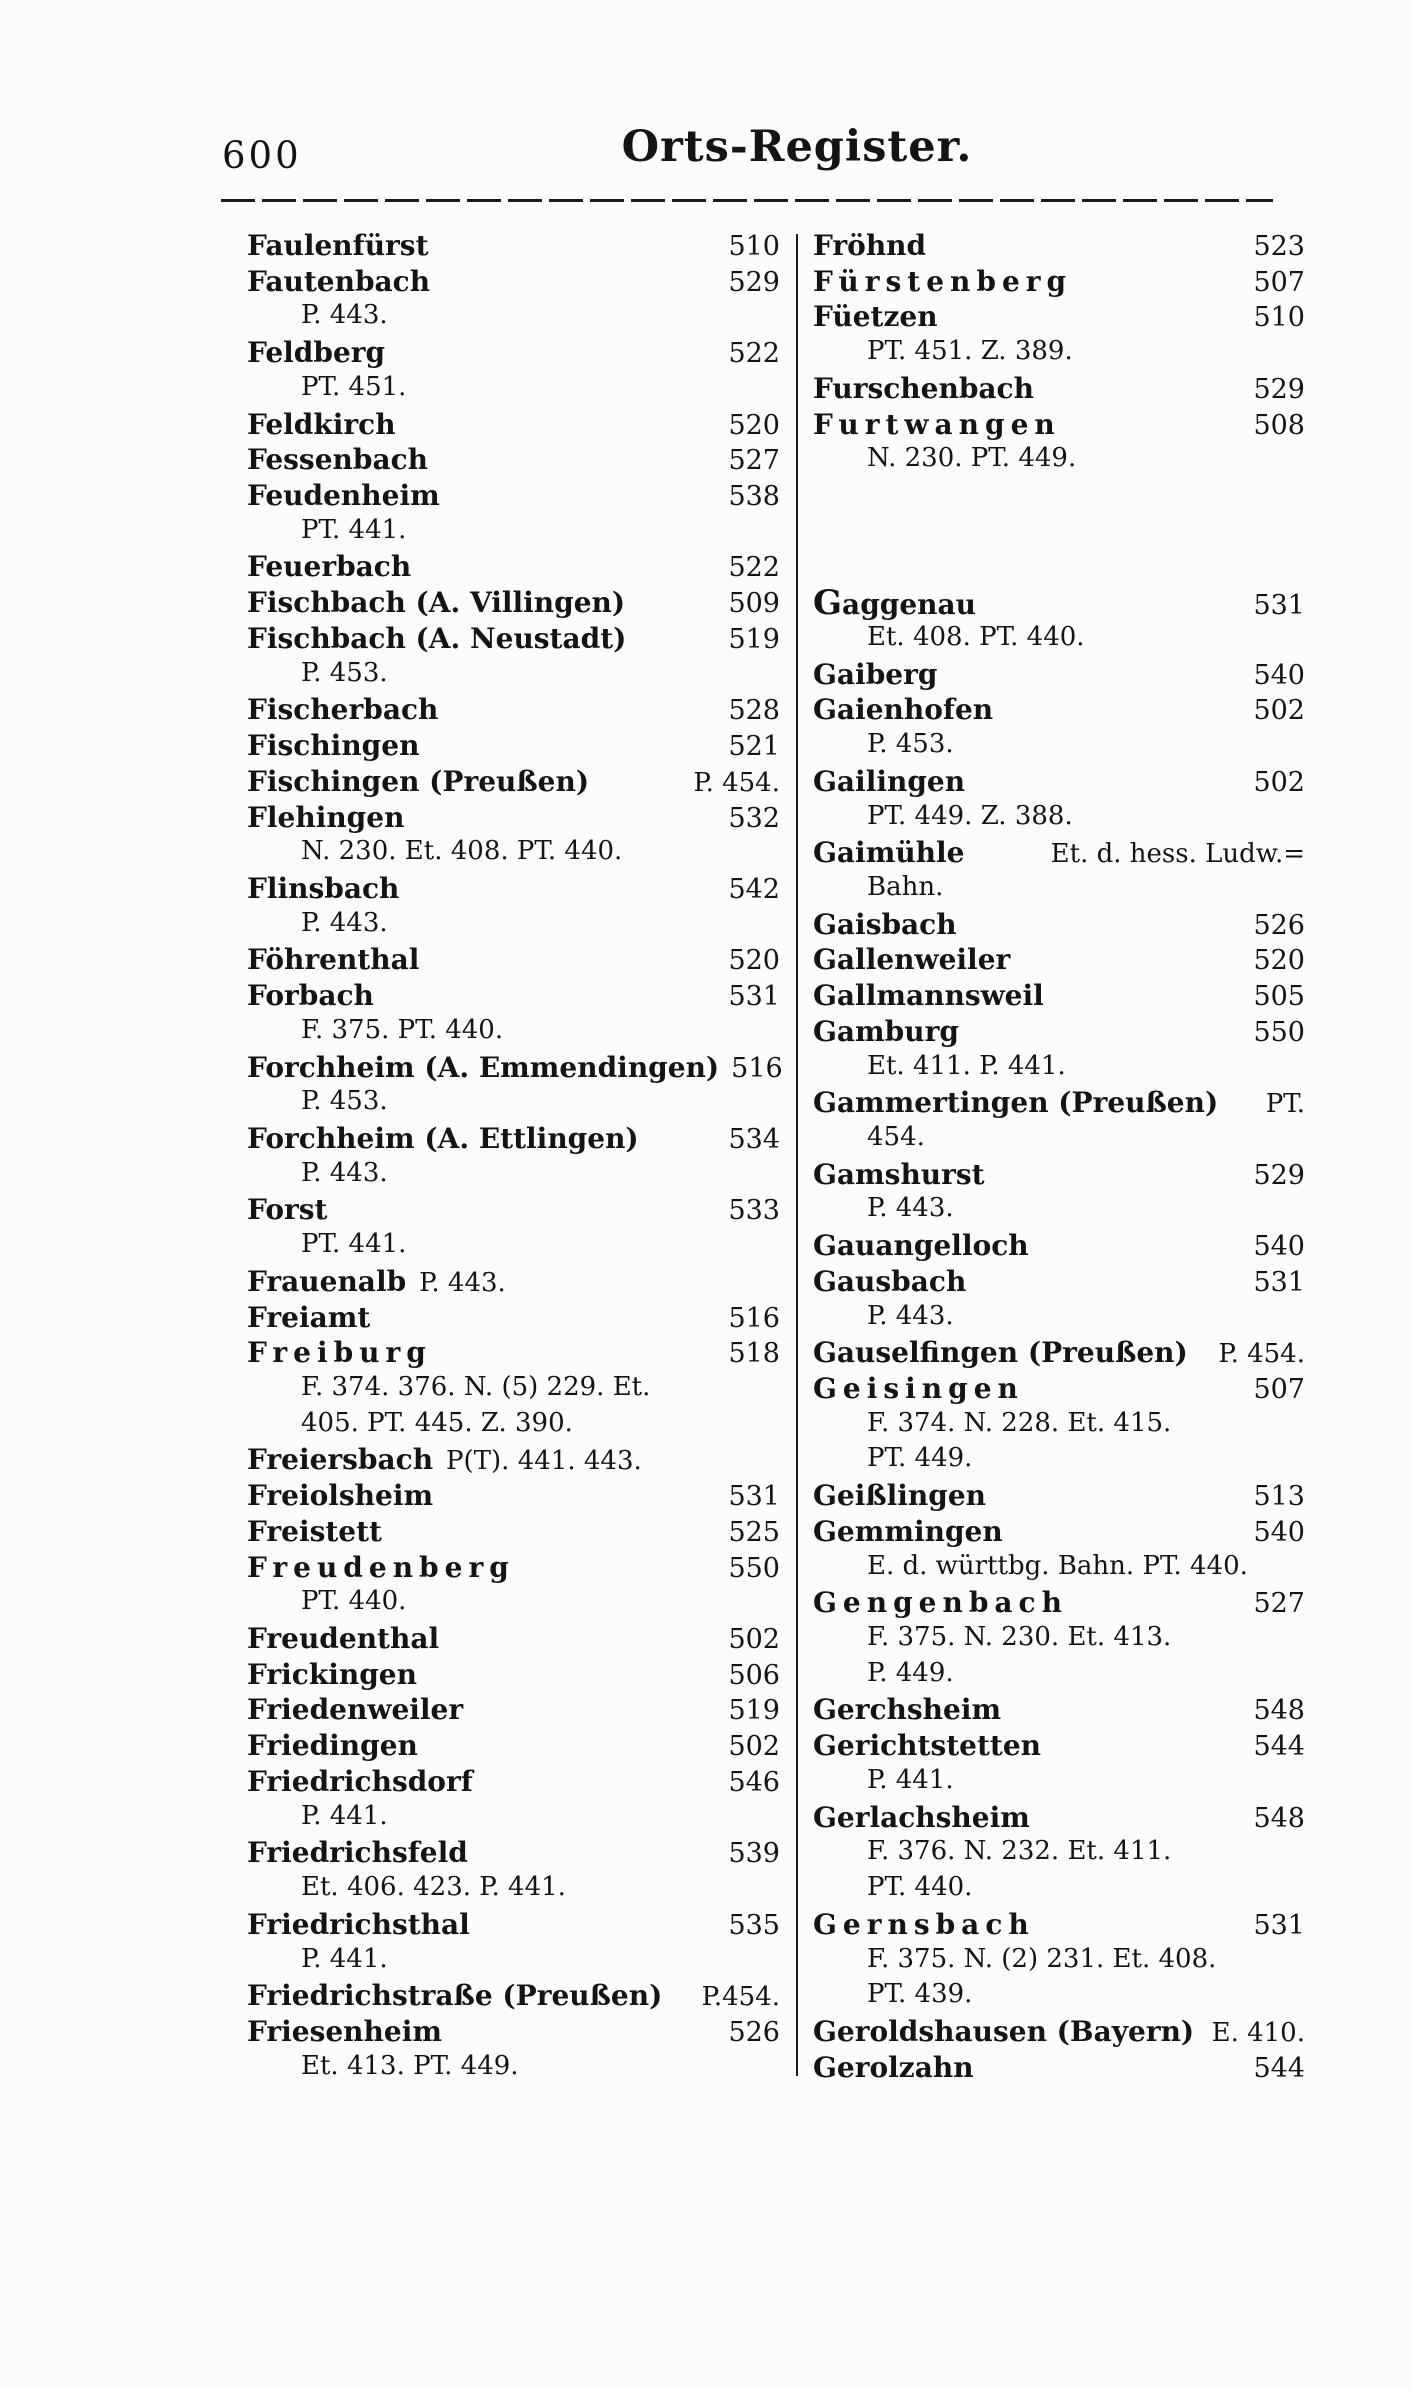  I want to click on page-number: 600, so click(262, 155).